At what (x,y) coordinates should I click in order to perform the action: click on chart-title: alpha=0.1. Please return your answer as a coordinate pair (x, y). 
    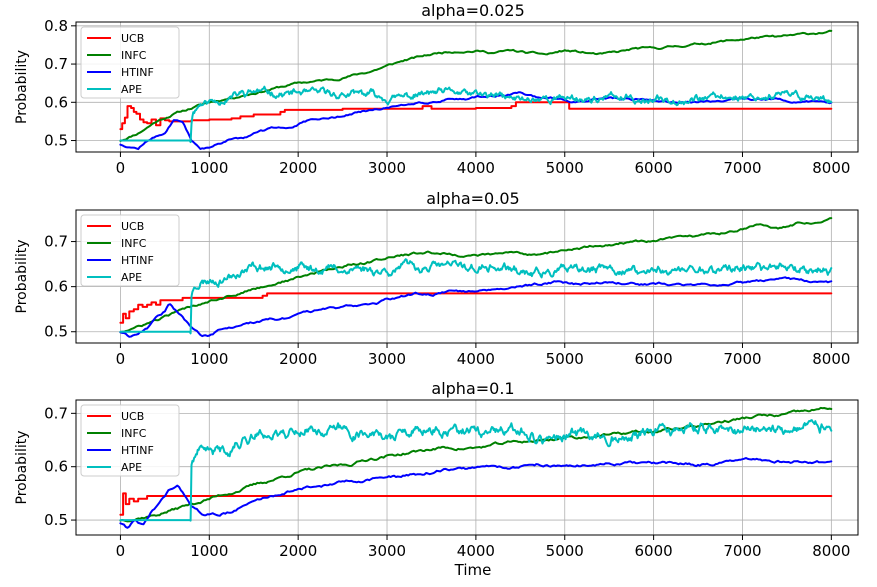
    Looking at the image, I should click on (472, 388).